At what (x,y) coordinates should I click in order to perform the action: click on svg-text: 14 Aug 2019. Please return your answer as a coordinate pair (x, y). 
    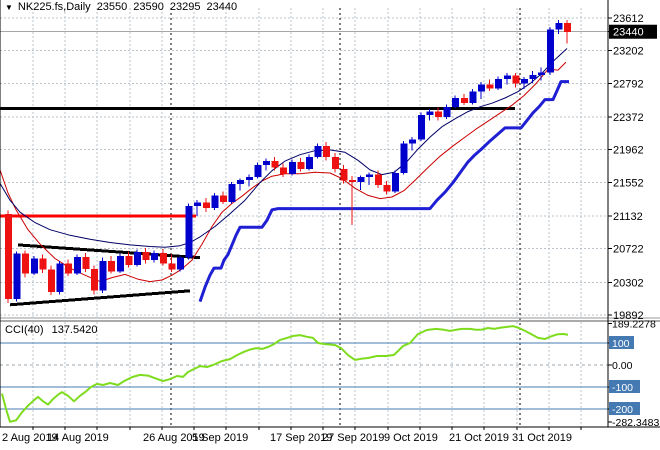
    Looking at the image, I should click on (78, 438).